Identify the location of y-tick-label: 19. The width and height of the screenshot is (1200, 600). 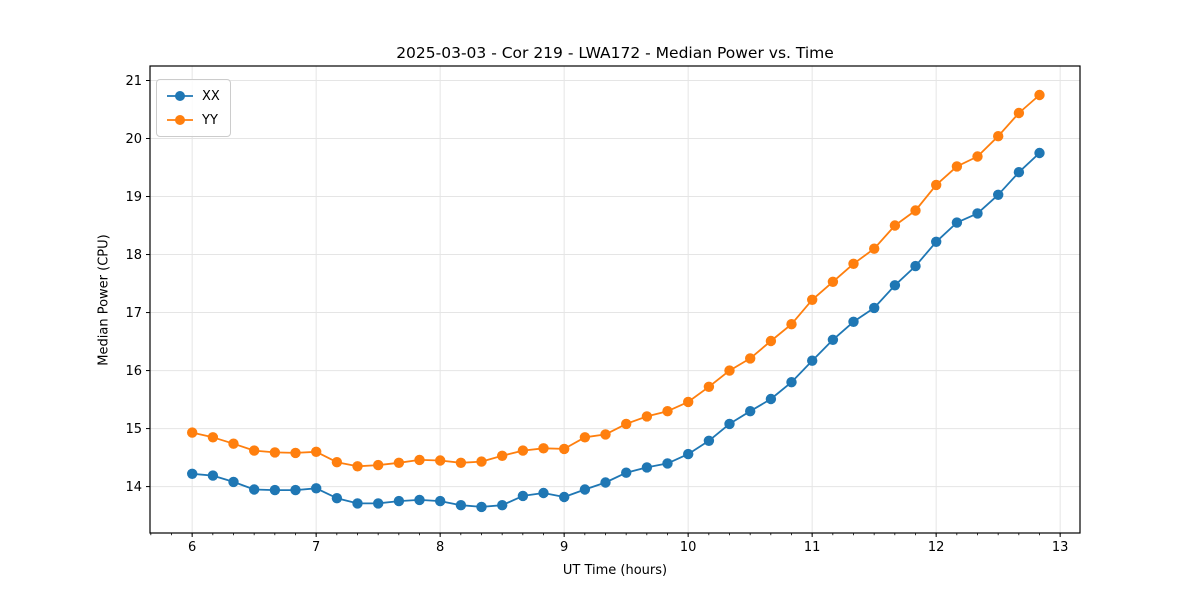
(133, 197).